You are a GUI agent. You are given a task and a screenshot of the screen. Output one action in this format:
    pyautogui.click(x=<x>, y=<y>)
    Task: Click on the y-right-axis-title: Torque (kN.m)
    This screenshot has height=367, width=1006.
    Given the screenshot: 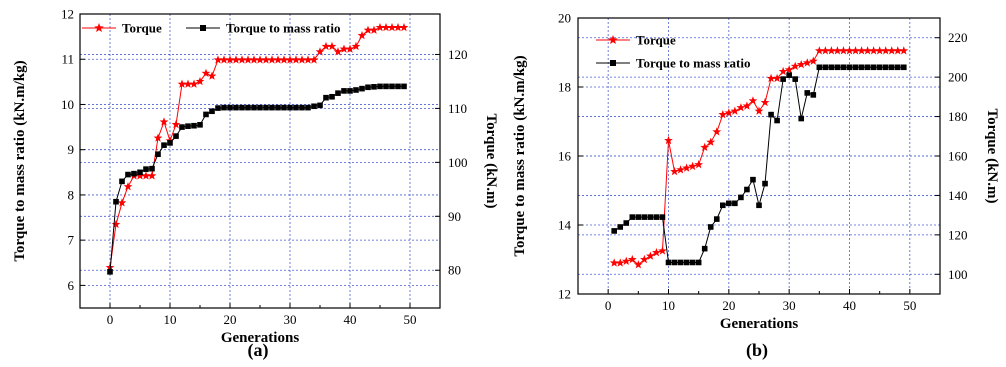 What is the action you would take?
    pyautogui.click(x=992, y=155)
    